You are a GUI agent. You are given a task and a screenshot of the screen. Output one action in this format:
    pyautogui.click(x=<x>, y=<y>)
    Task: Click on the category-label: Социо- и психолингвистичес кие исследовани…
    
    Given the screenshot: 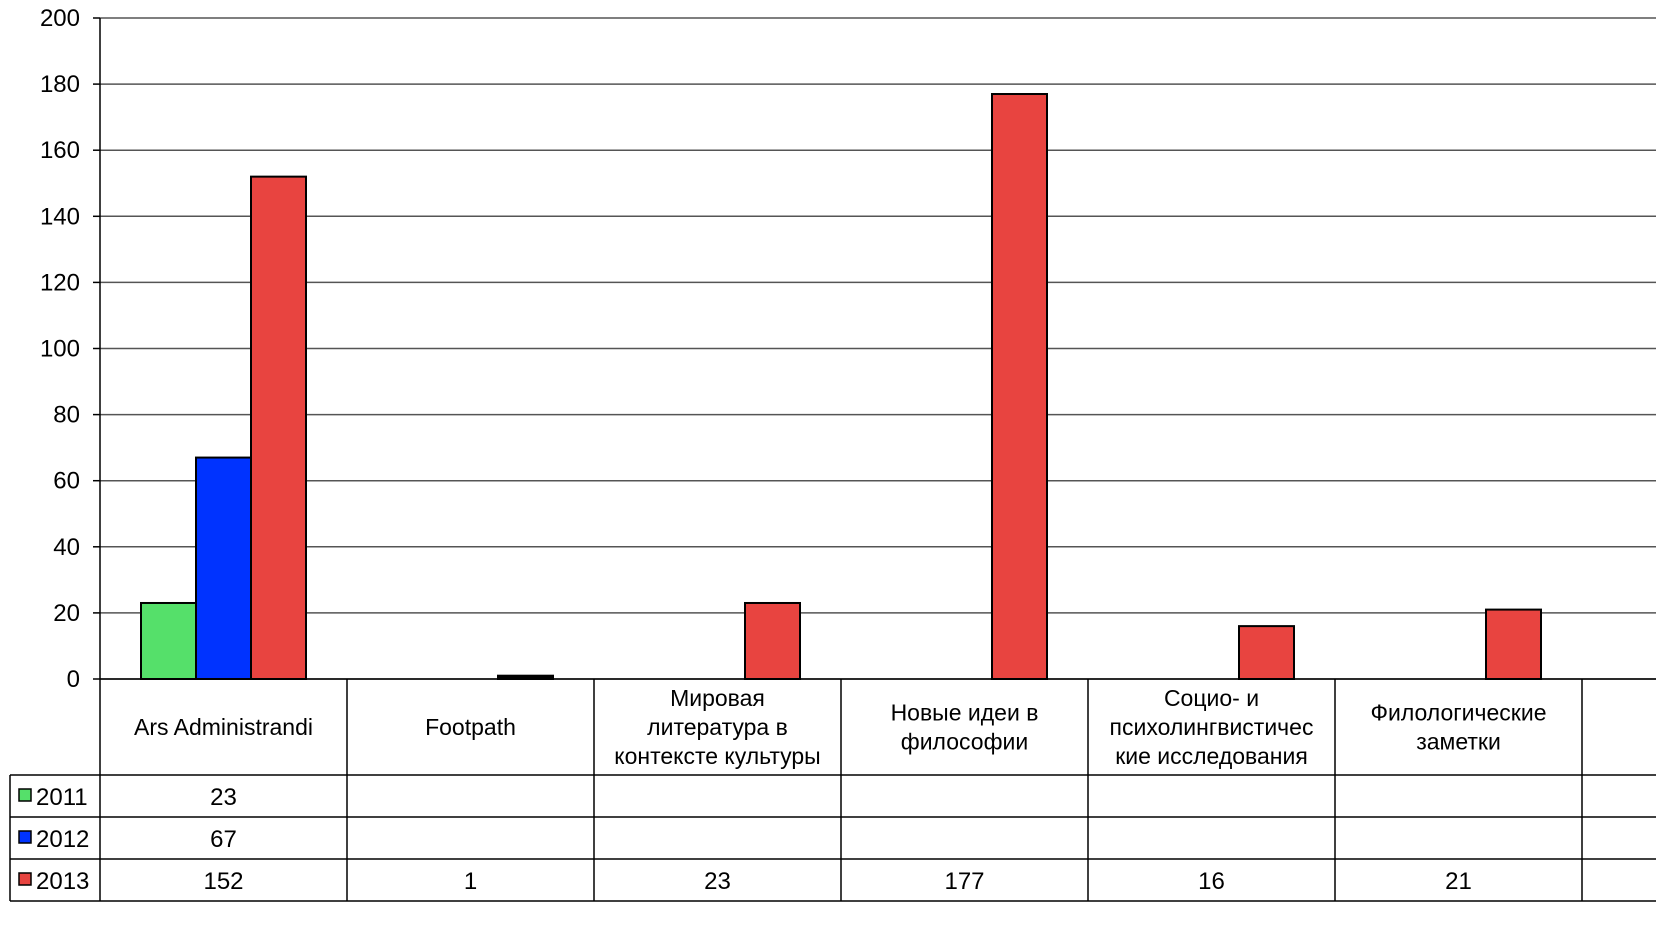 What is the action you would take?
    pyautogui.click(x=1212, y=727)
    